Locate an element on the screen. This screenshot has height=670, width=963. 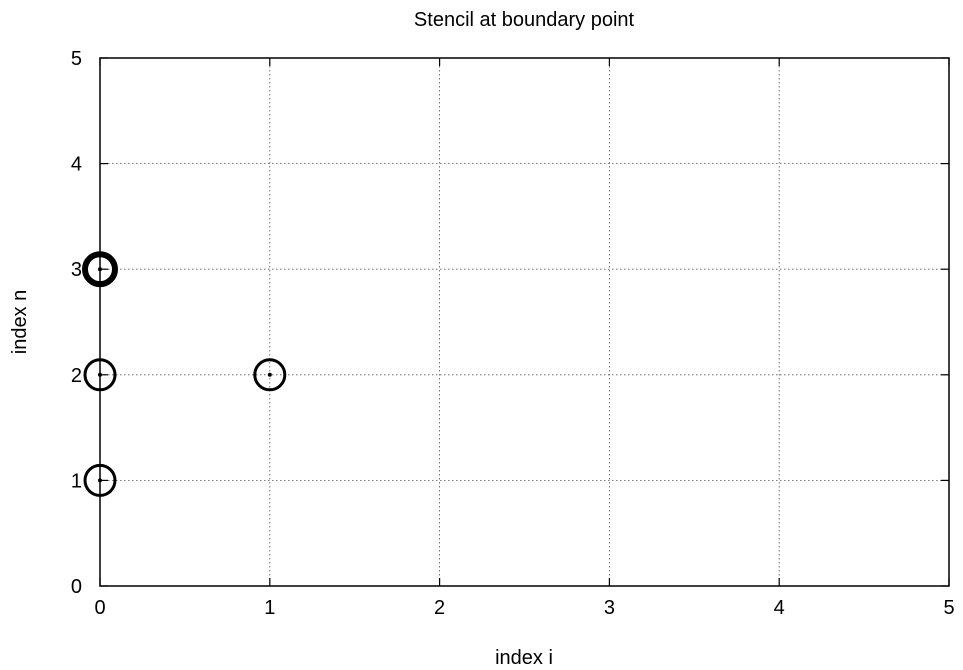
x-tick-label: 4 is located at coordinates (779, 608).